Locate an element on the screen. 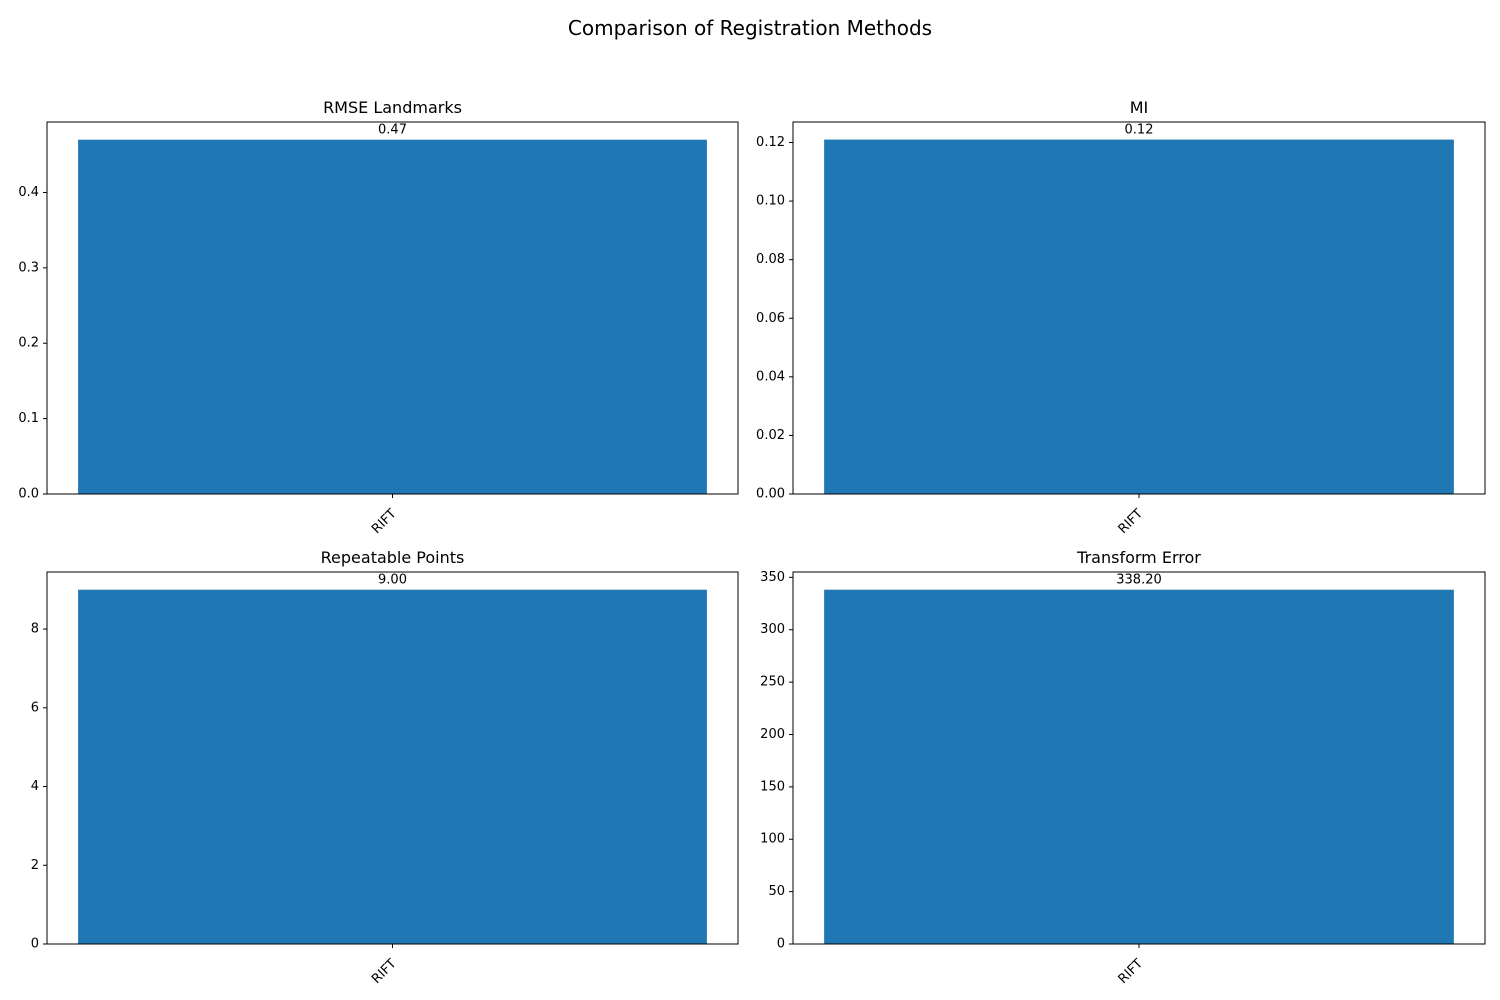 The height and width of the screenshot is (1000, 1500). y-tick-label: 0.2 is located at coordinates (28, 343).